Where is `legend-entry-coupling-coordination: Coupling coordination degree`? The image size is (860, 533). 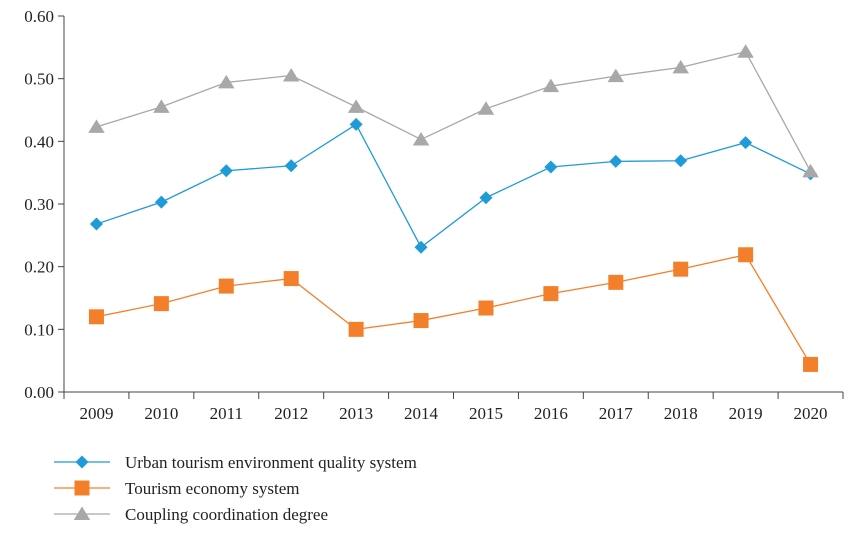
legend-entry-coupling-coordination: Coupling coordination degree is located at coordinates (191, 514).